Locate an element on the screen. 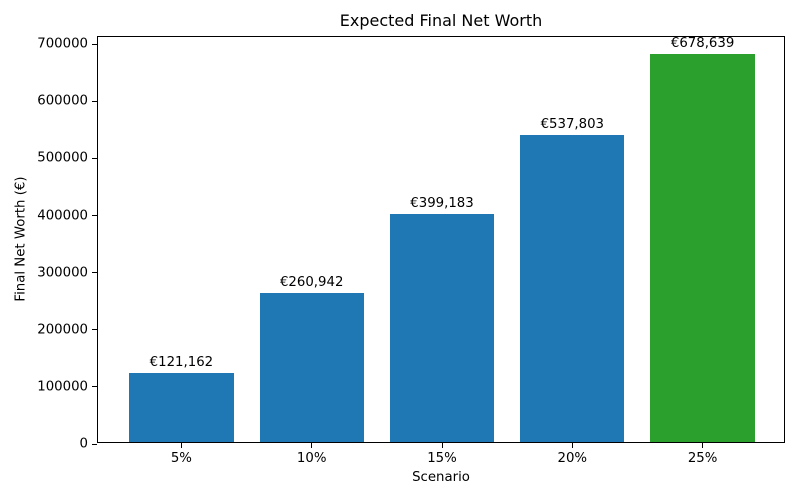 The image size is (800, 500). bar-value-label: €260,942 is located at coordinates (311, 282).